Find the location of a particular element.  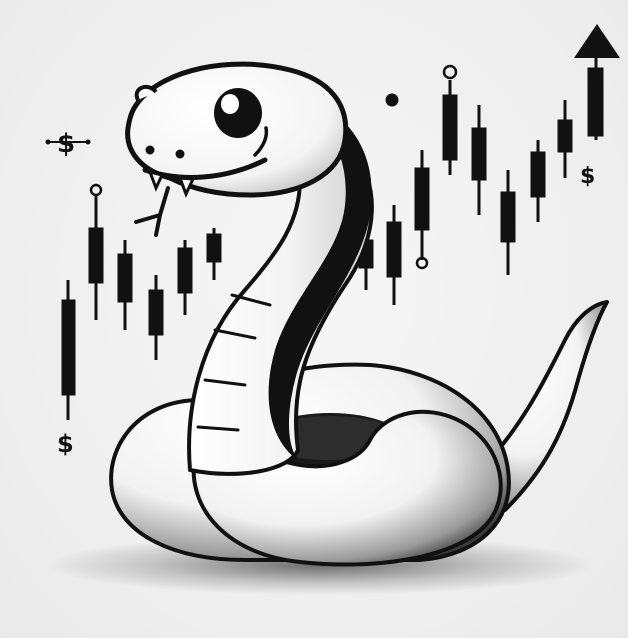

neck-shadow is located at coordinates (320, 278).